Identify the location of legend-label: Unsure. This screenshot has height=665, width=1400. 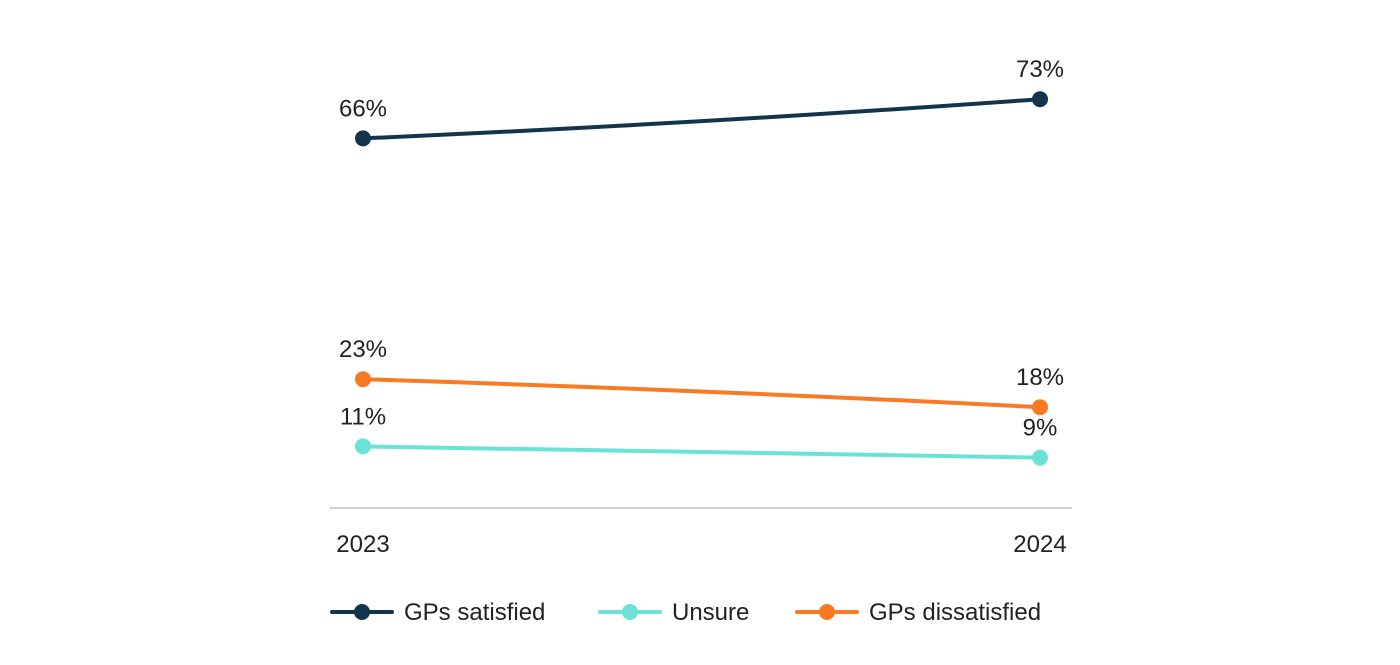
(710, 612).